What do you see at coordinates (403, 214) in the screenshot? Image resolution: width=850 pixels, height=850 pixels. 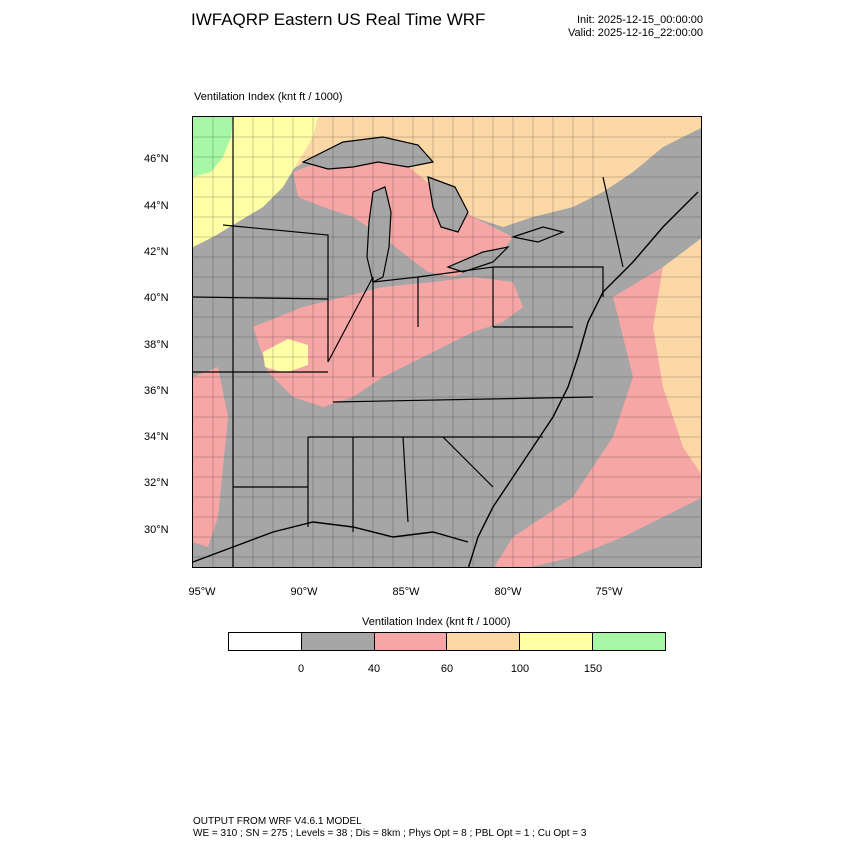 I see `red-region-north` at bounding box center [403, 214].